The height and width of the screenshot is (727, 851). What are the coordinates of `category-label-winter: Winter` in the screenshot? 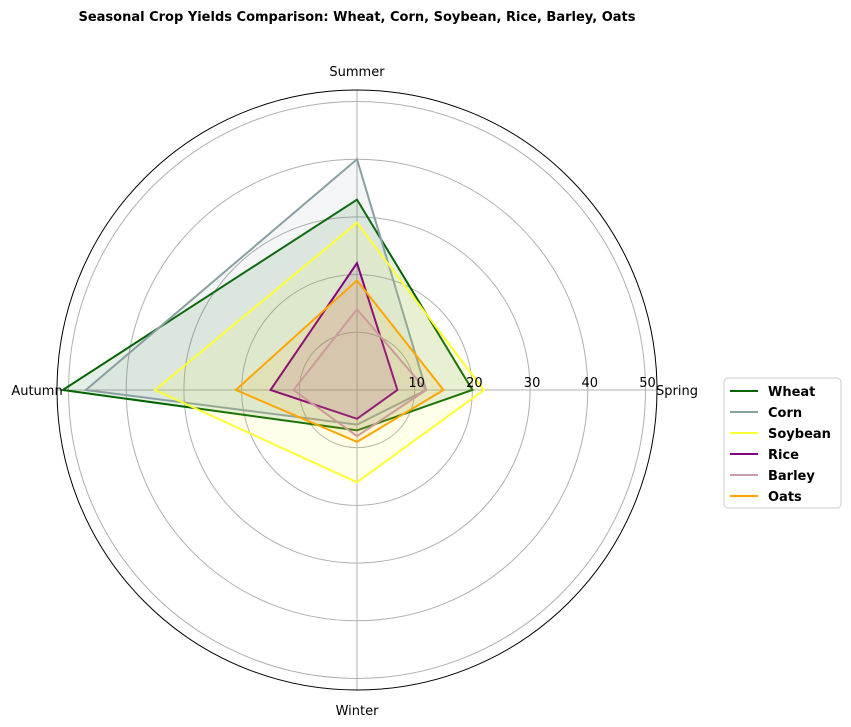 It's located at (358, 711).